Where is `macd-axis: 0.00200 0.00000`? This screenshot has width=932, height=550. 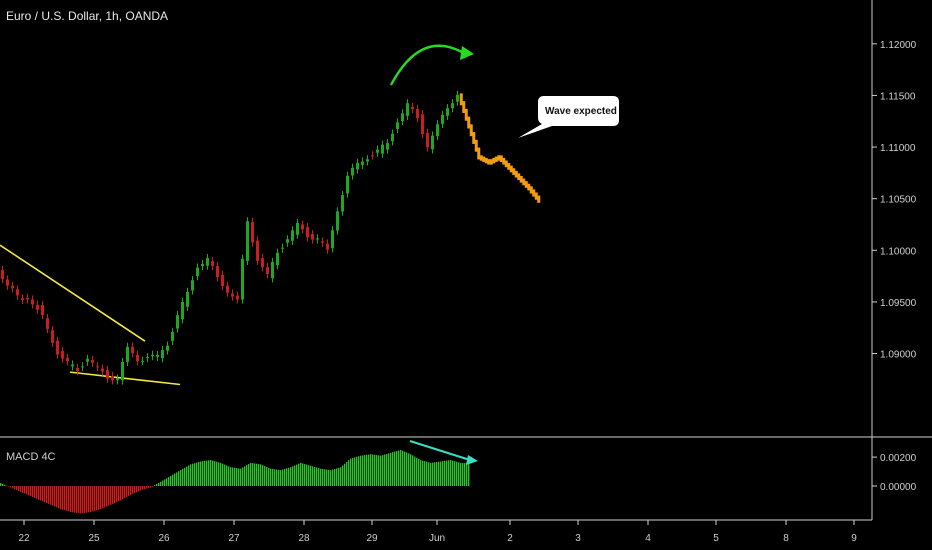 macd-axis: 0.00200 0.00000 is located at coordinates (894, 473).